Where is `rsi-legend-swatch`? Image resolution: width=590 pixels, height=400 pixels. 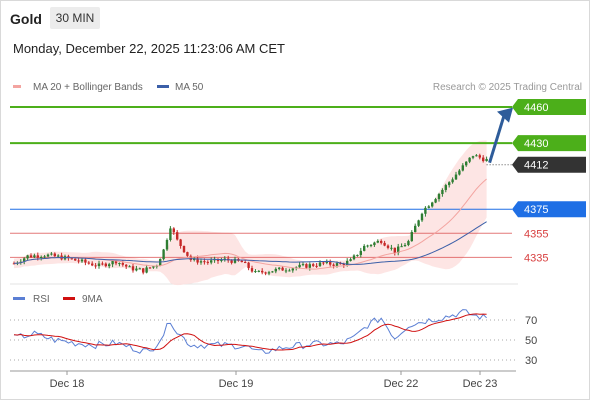
rsi-legend-swatch is located at coordinates (19, 298).